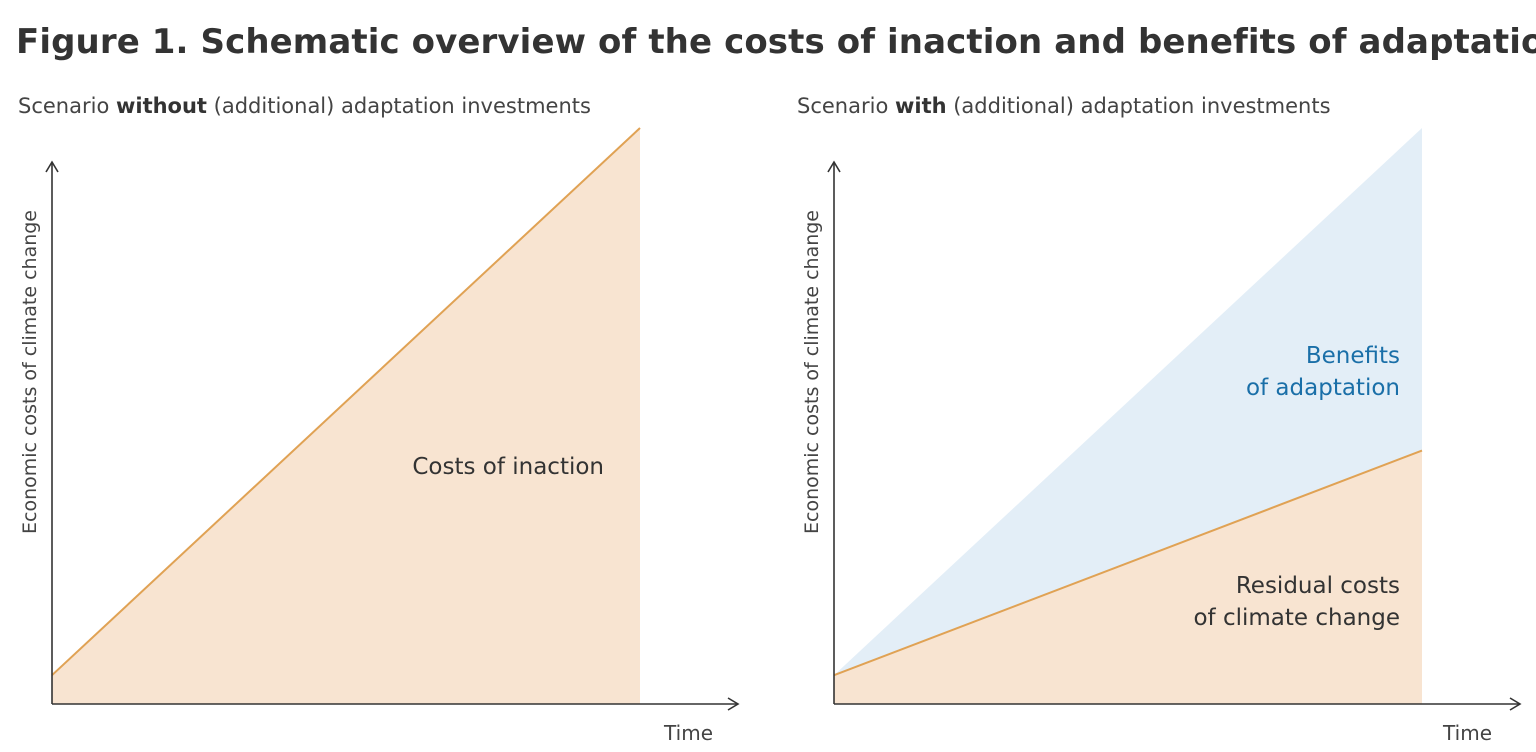 Image resolution: width=1536 pixels, height=752 pixels. What do you see at coordinates (508, 467) in the screenshot?
I see `costs-of-inaction-label: Costs of inaction` at bounding box center [508, 467].